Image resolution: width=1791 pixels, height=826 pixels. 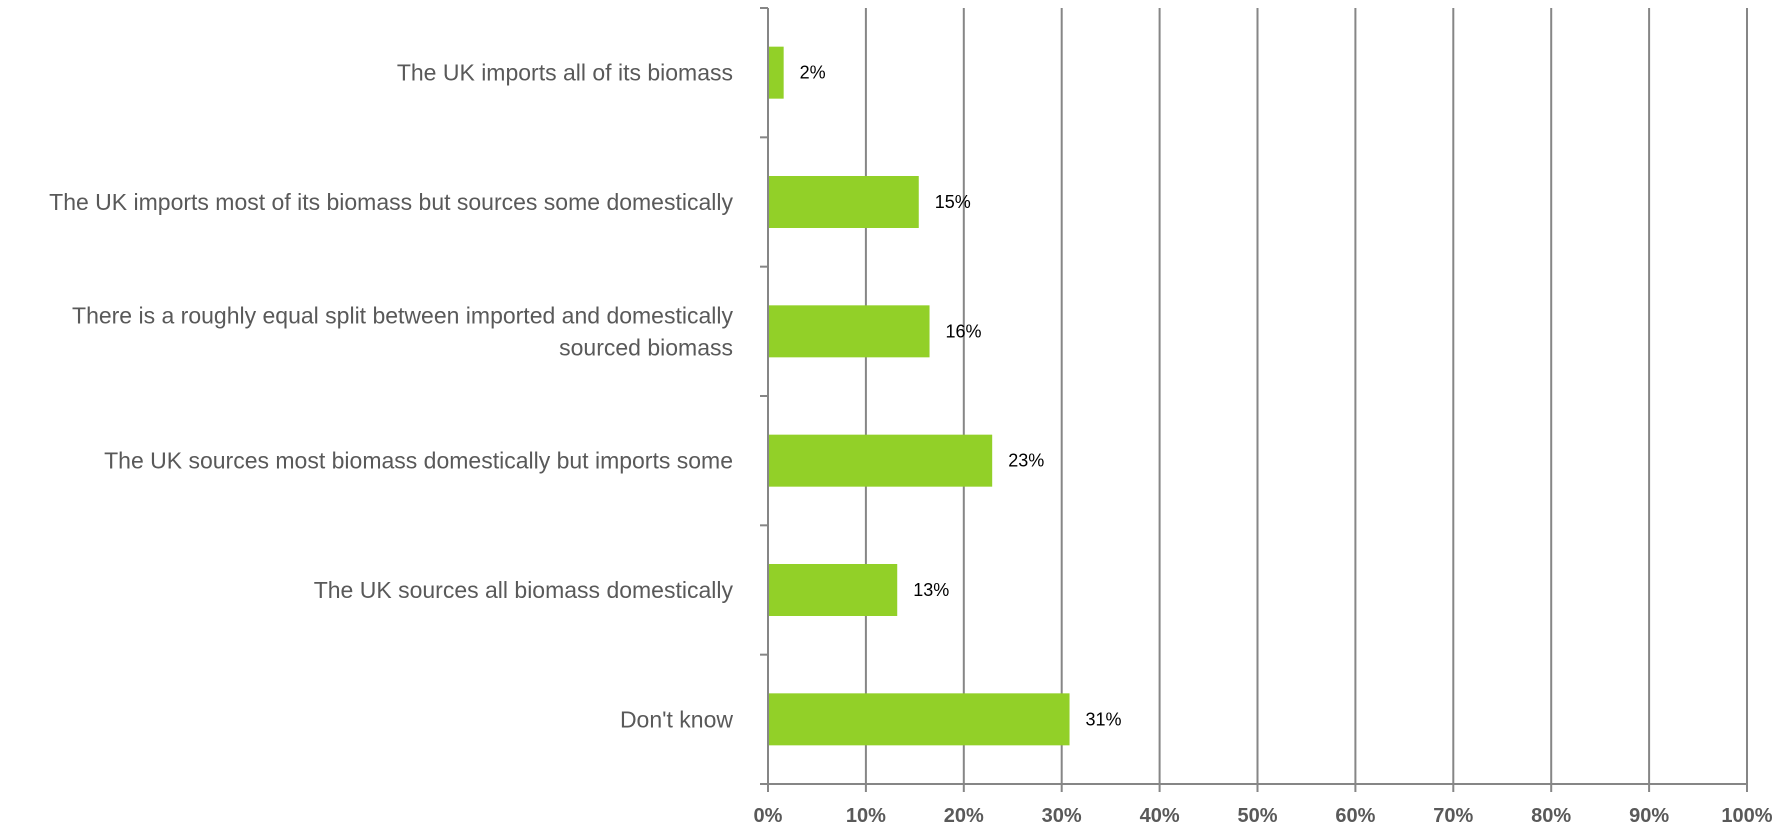 I want to click on x-tick-label: 70%, so click(x=1453, y=815).